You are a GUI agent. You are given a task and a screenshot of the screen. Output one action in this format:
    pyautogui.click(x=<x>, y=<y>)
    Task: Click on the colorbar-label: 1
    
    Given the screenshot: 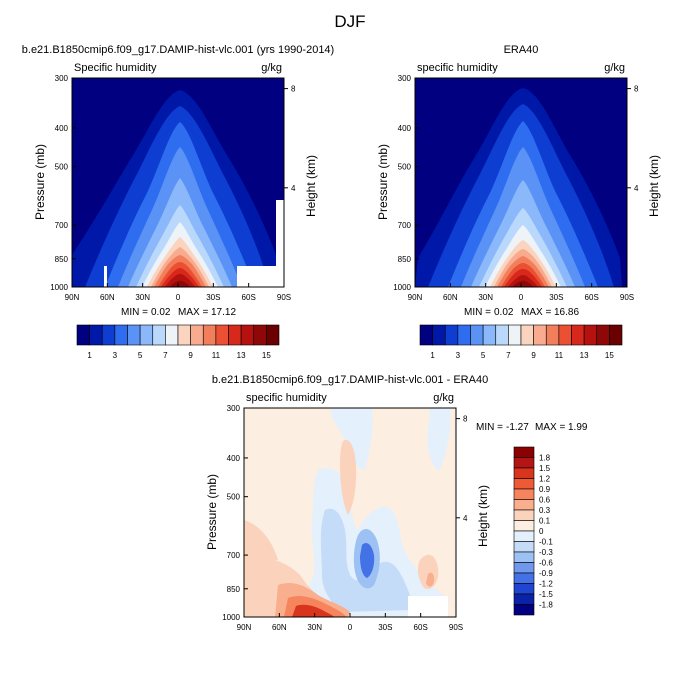 What is the action you would take?
    pyautogui.click(x=432, y=355)
    